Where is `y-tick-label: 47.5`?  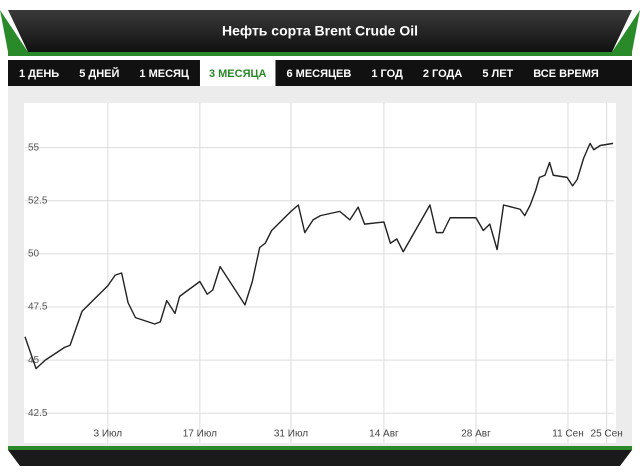 y-tick-label: 47.5 is located at coordinates (38, 307).